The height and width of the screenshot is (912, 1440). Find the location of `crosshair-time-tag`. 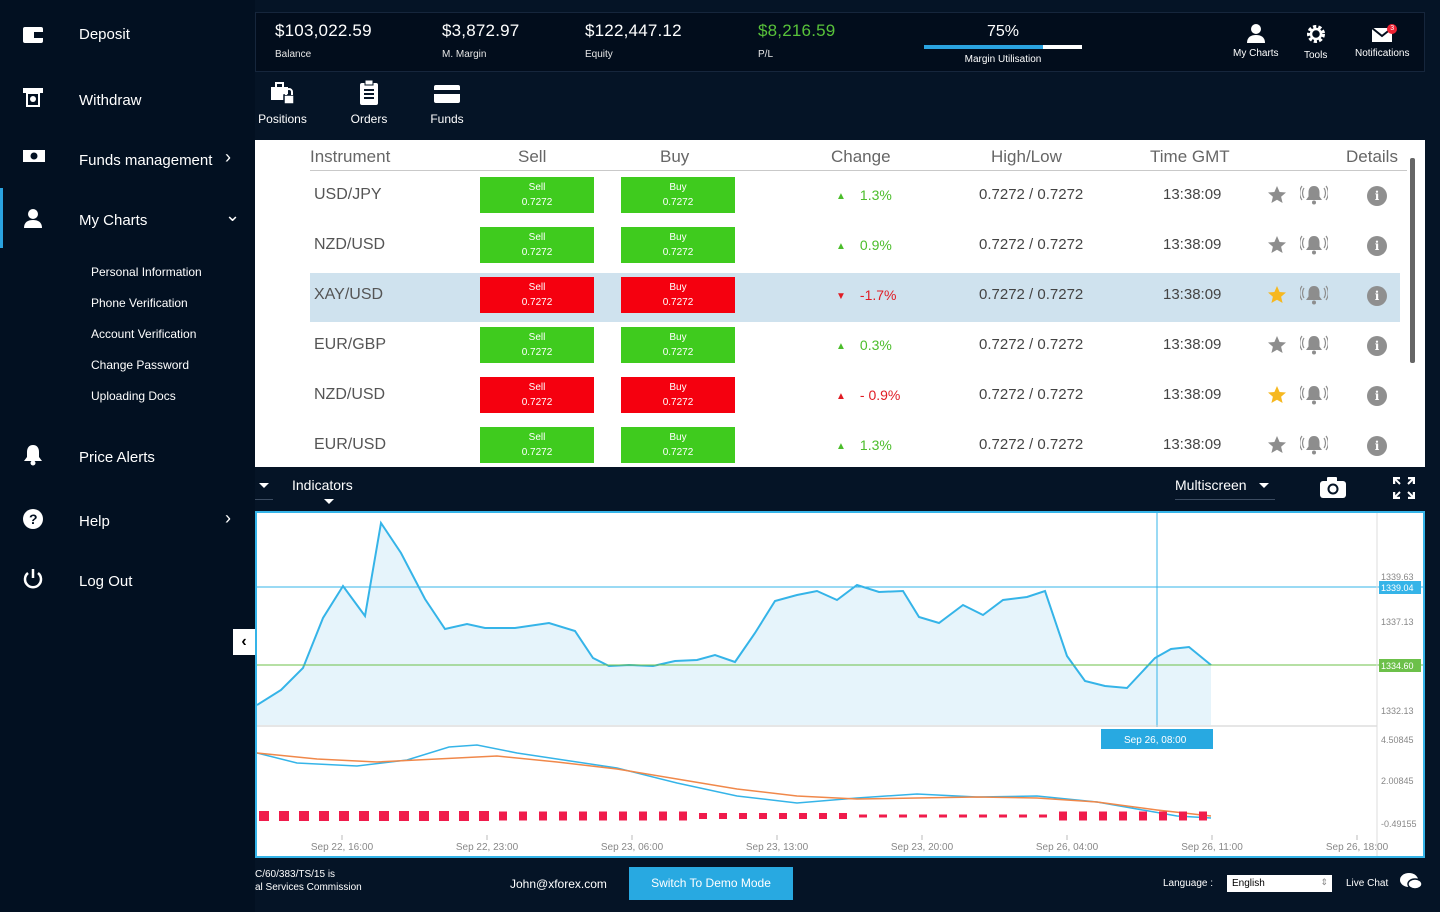

crosshair-time-tag is located at coordinates (1157, 739).